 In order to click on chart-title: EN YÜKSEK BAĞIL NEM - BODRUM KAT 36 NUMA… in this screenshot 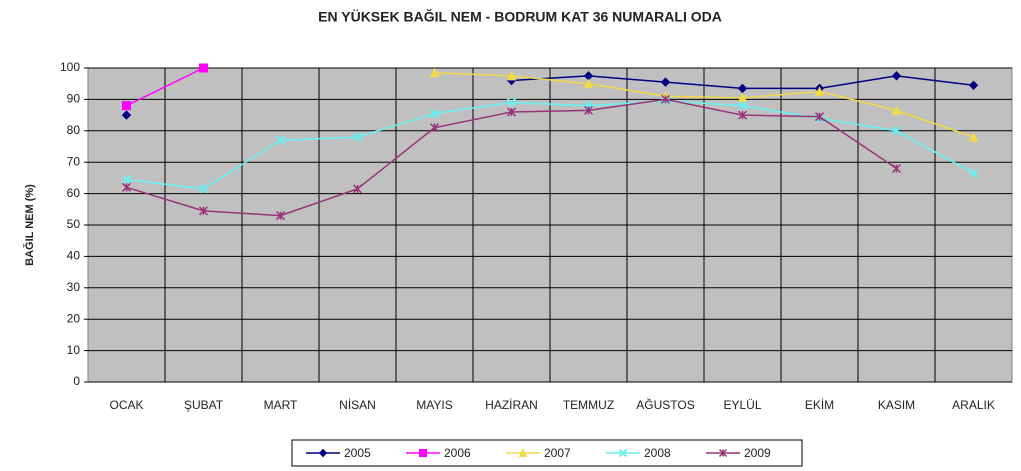, I will do `click(520, 16)`.